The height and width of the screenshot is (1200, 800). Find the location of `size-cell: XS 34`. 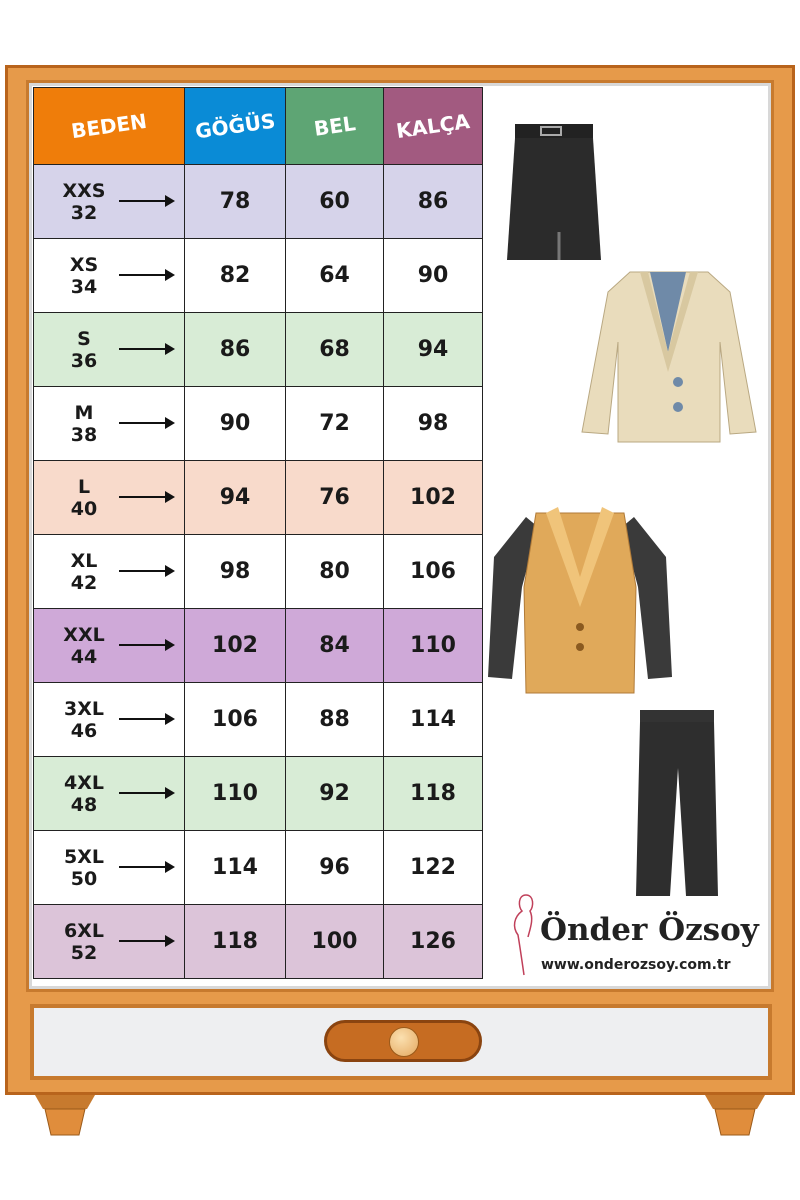

size-cell: XS 34 is located at coordinates (109, 275).